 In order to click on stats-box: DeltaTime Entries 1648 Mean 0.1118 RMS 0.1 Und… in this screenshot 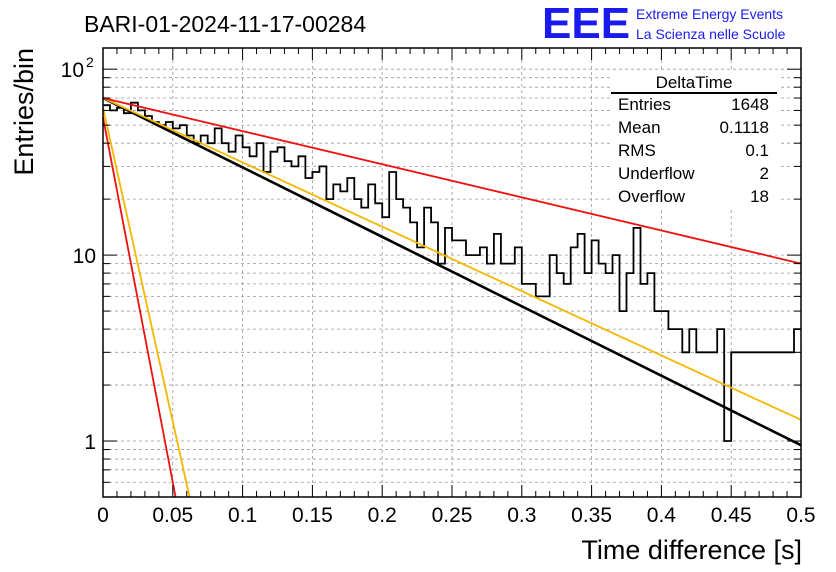, I will do `click(695, 140)`.